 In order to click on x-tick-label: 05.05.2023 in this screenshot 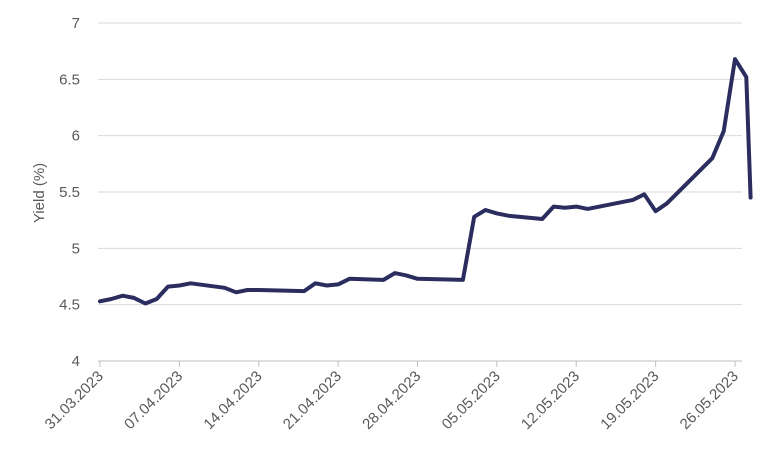, I will do `click(471, 400)`.